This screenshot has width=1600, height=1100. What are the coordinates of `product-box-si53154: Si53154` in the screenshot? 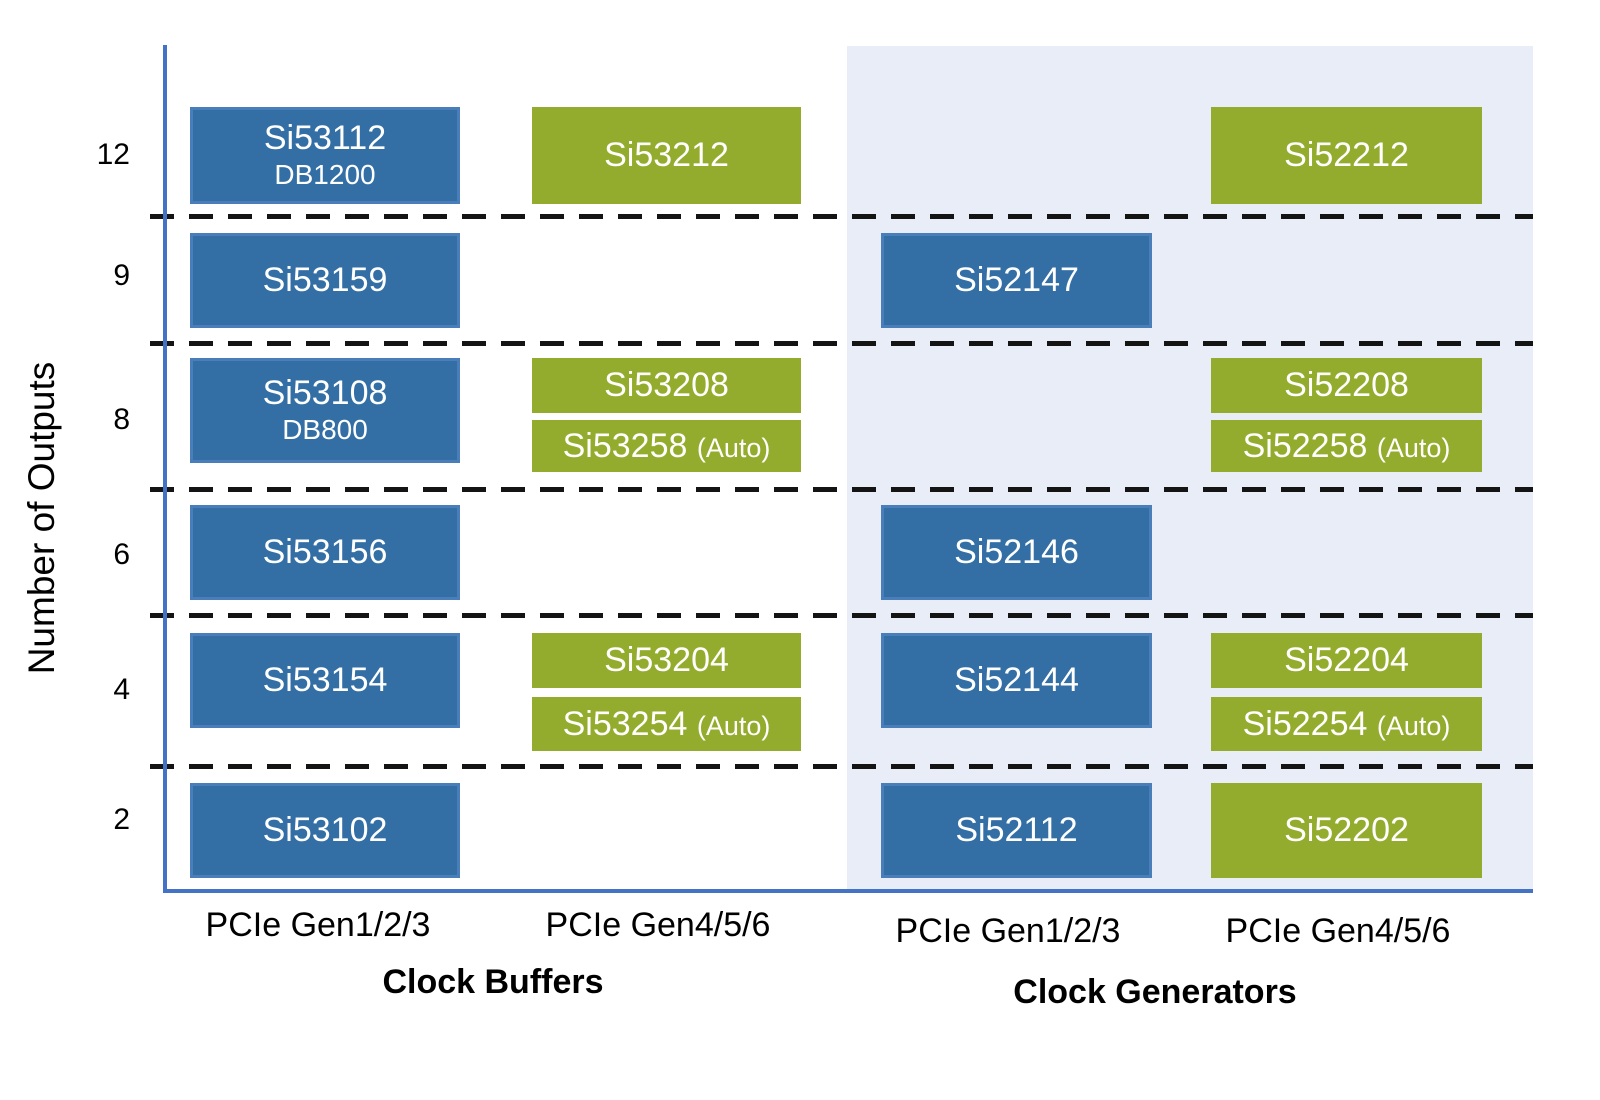 It's located at (325, 680).